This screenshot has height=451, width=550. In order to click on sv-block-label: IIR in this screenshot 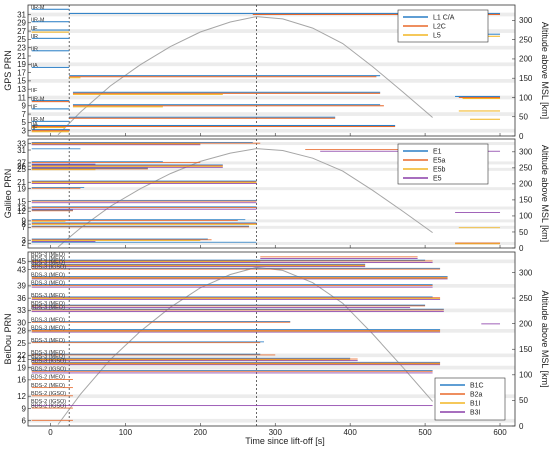, I will do `click(34, 50)`.